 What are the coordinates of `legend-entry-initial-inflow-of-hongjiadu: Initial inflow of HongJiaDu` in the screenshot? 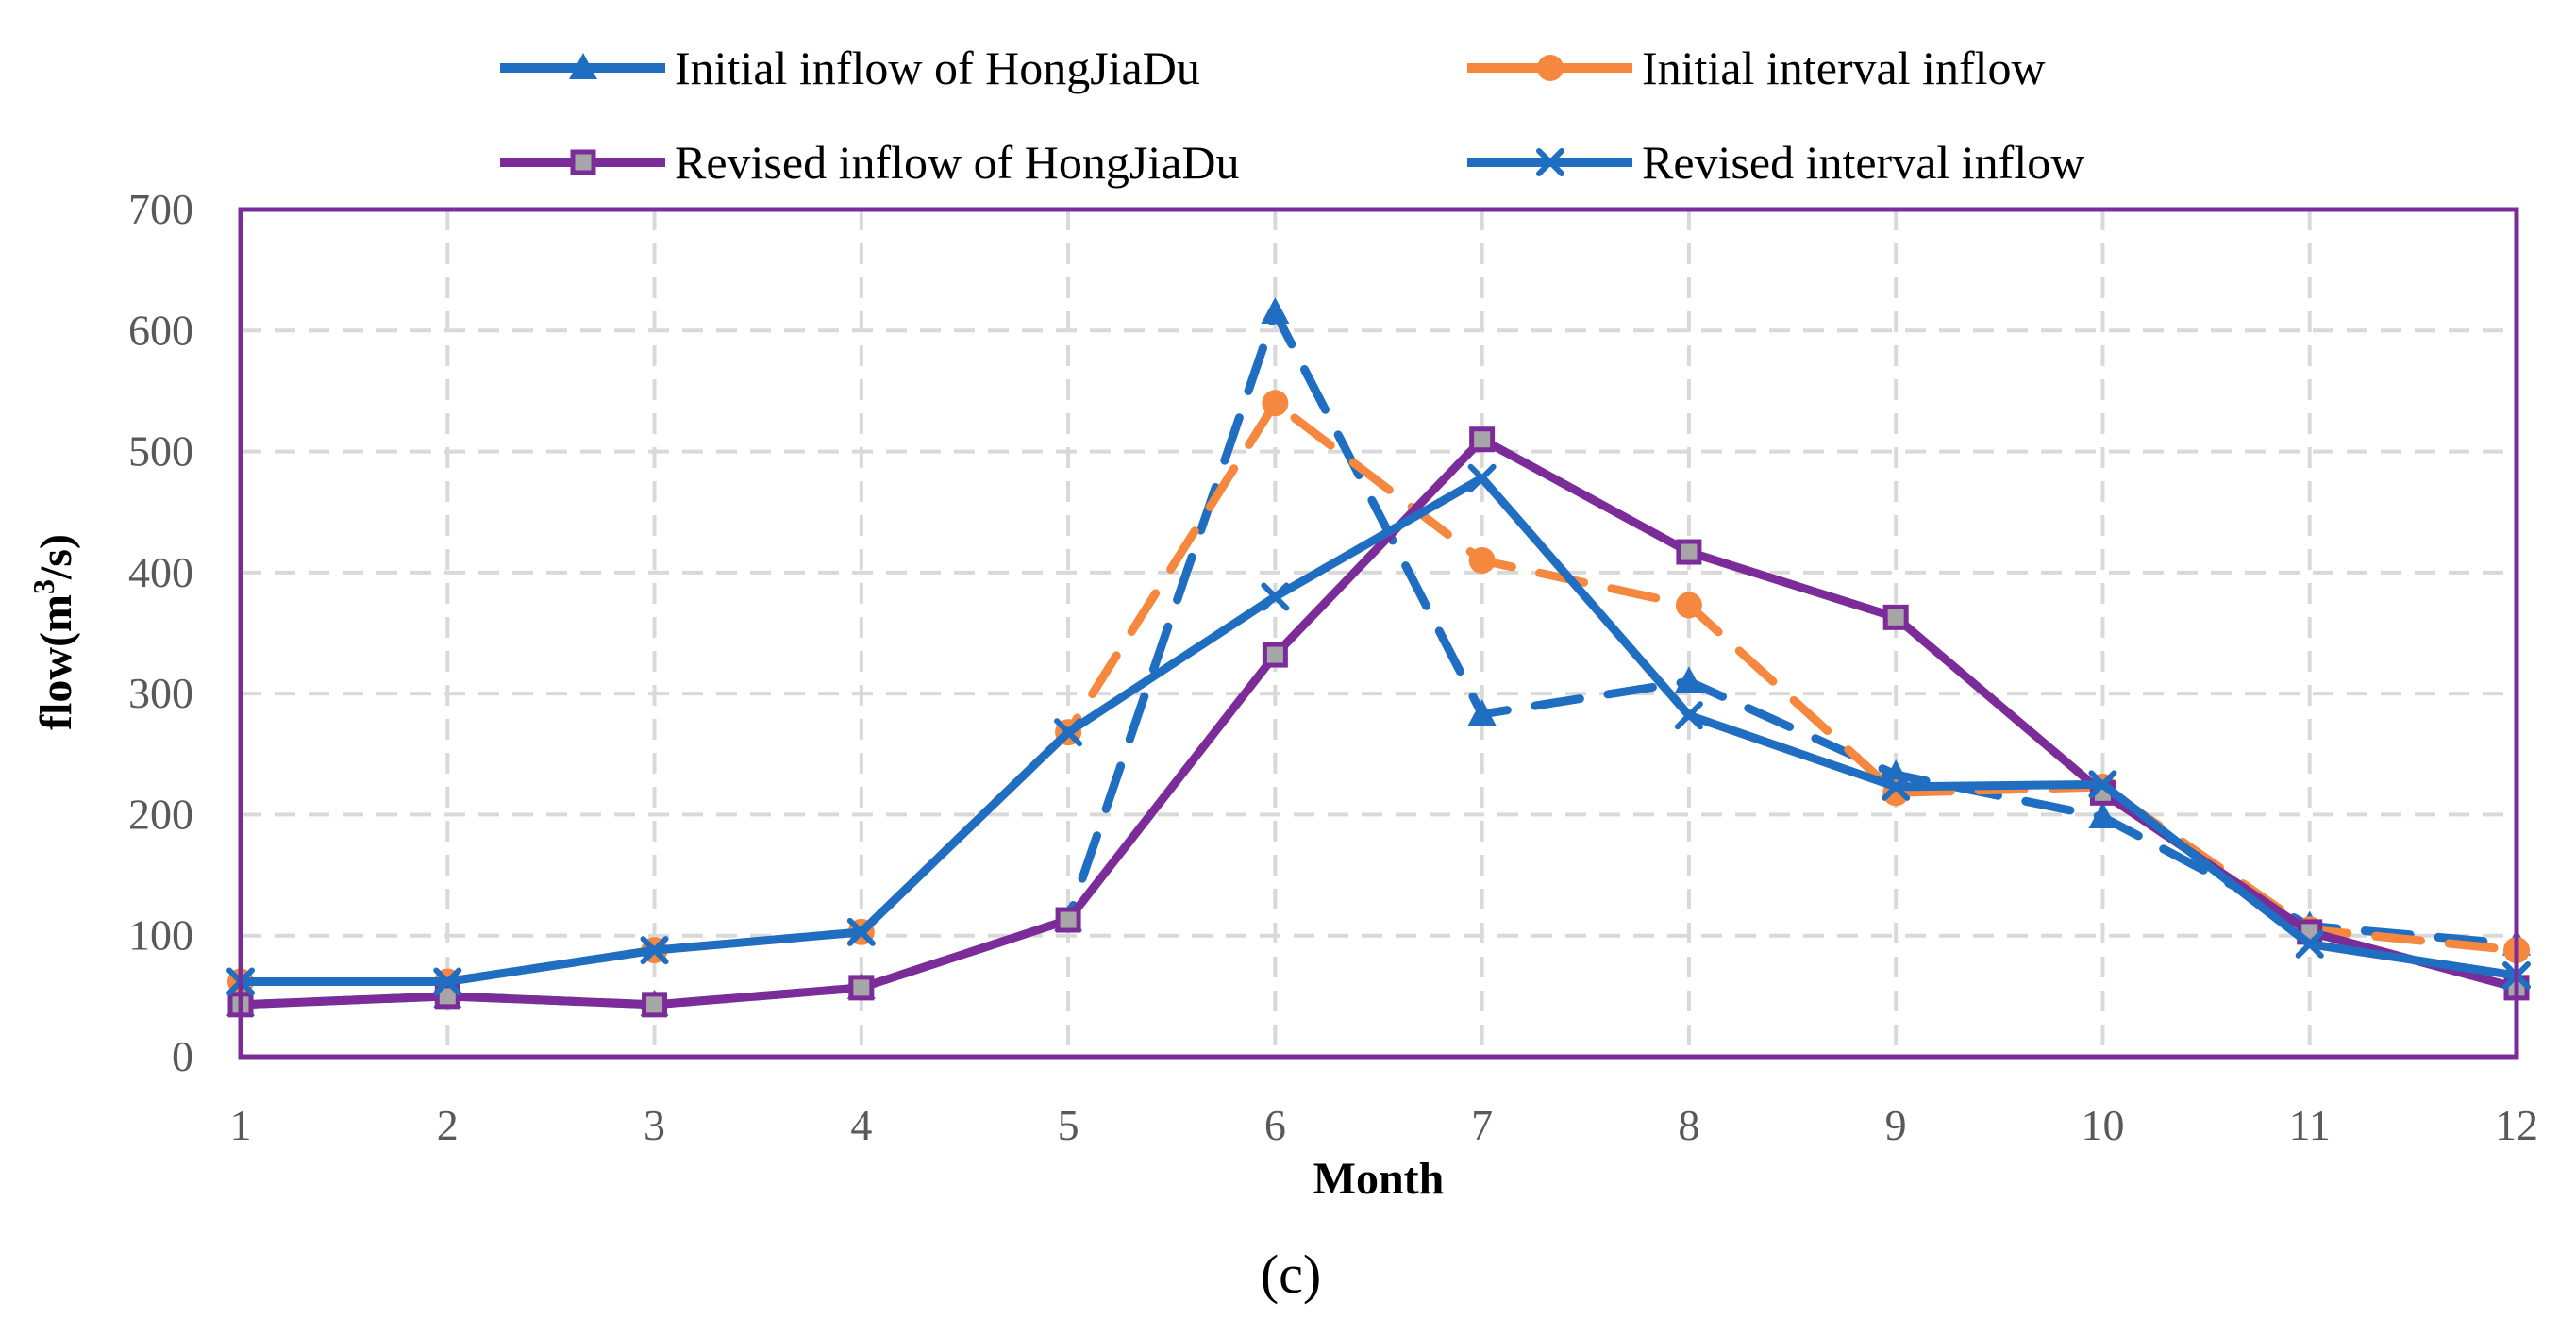 It's located at (850, 68).